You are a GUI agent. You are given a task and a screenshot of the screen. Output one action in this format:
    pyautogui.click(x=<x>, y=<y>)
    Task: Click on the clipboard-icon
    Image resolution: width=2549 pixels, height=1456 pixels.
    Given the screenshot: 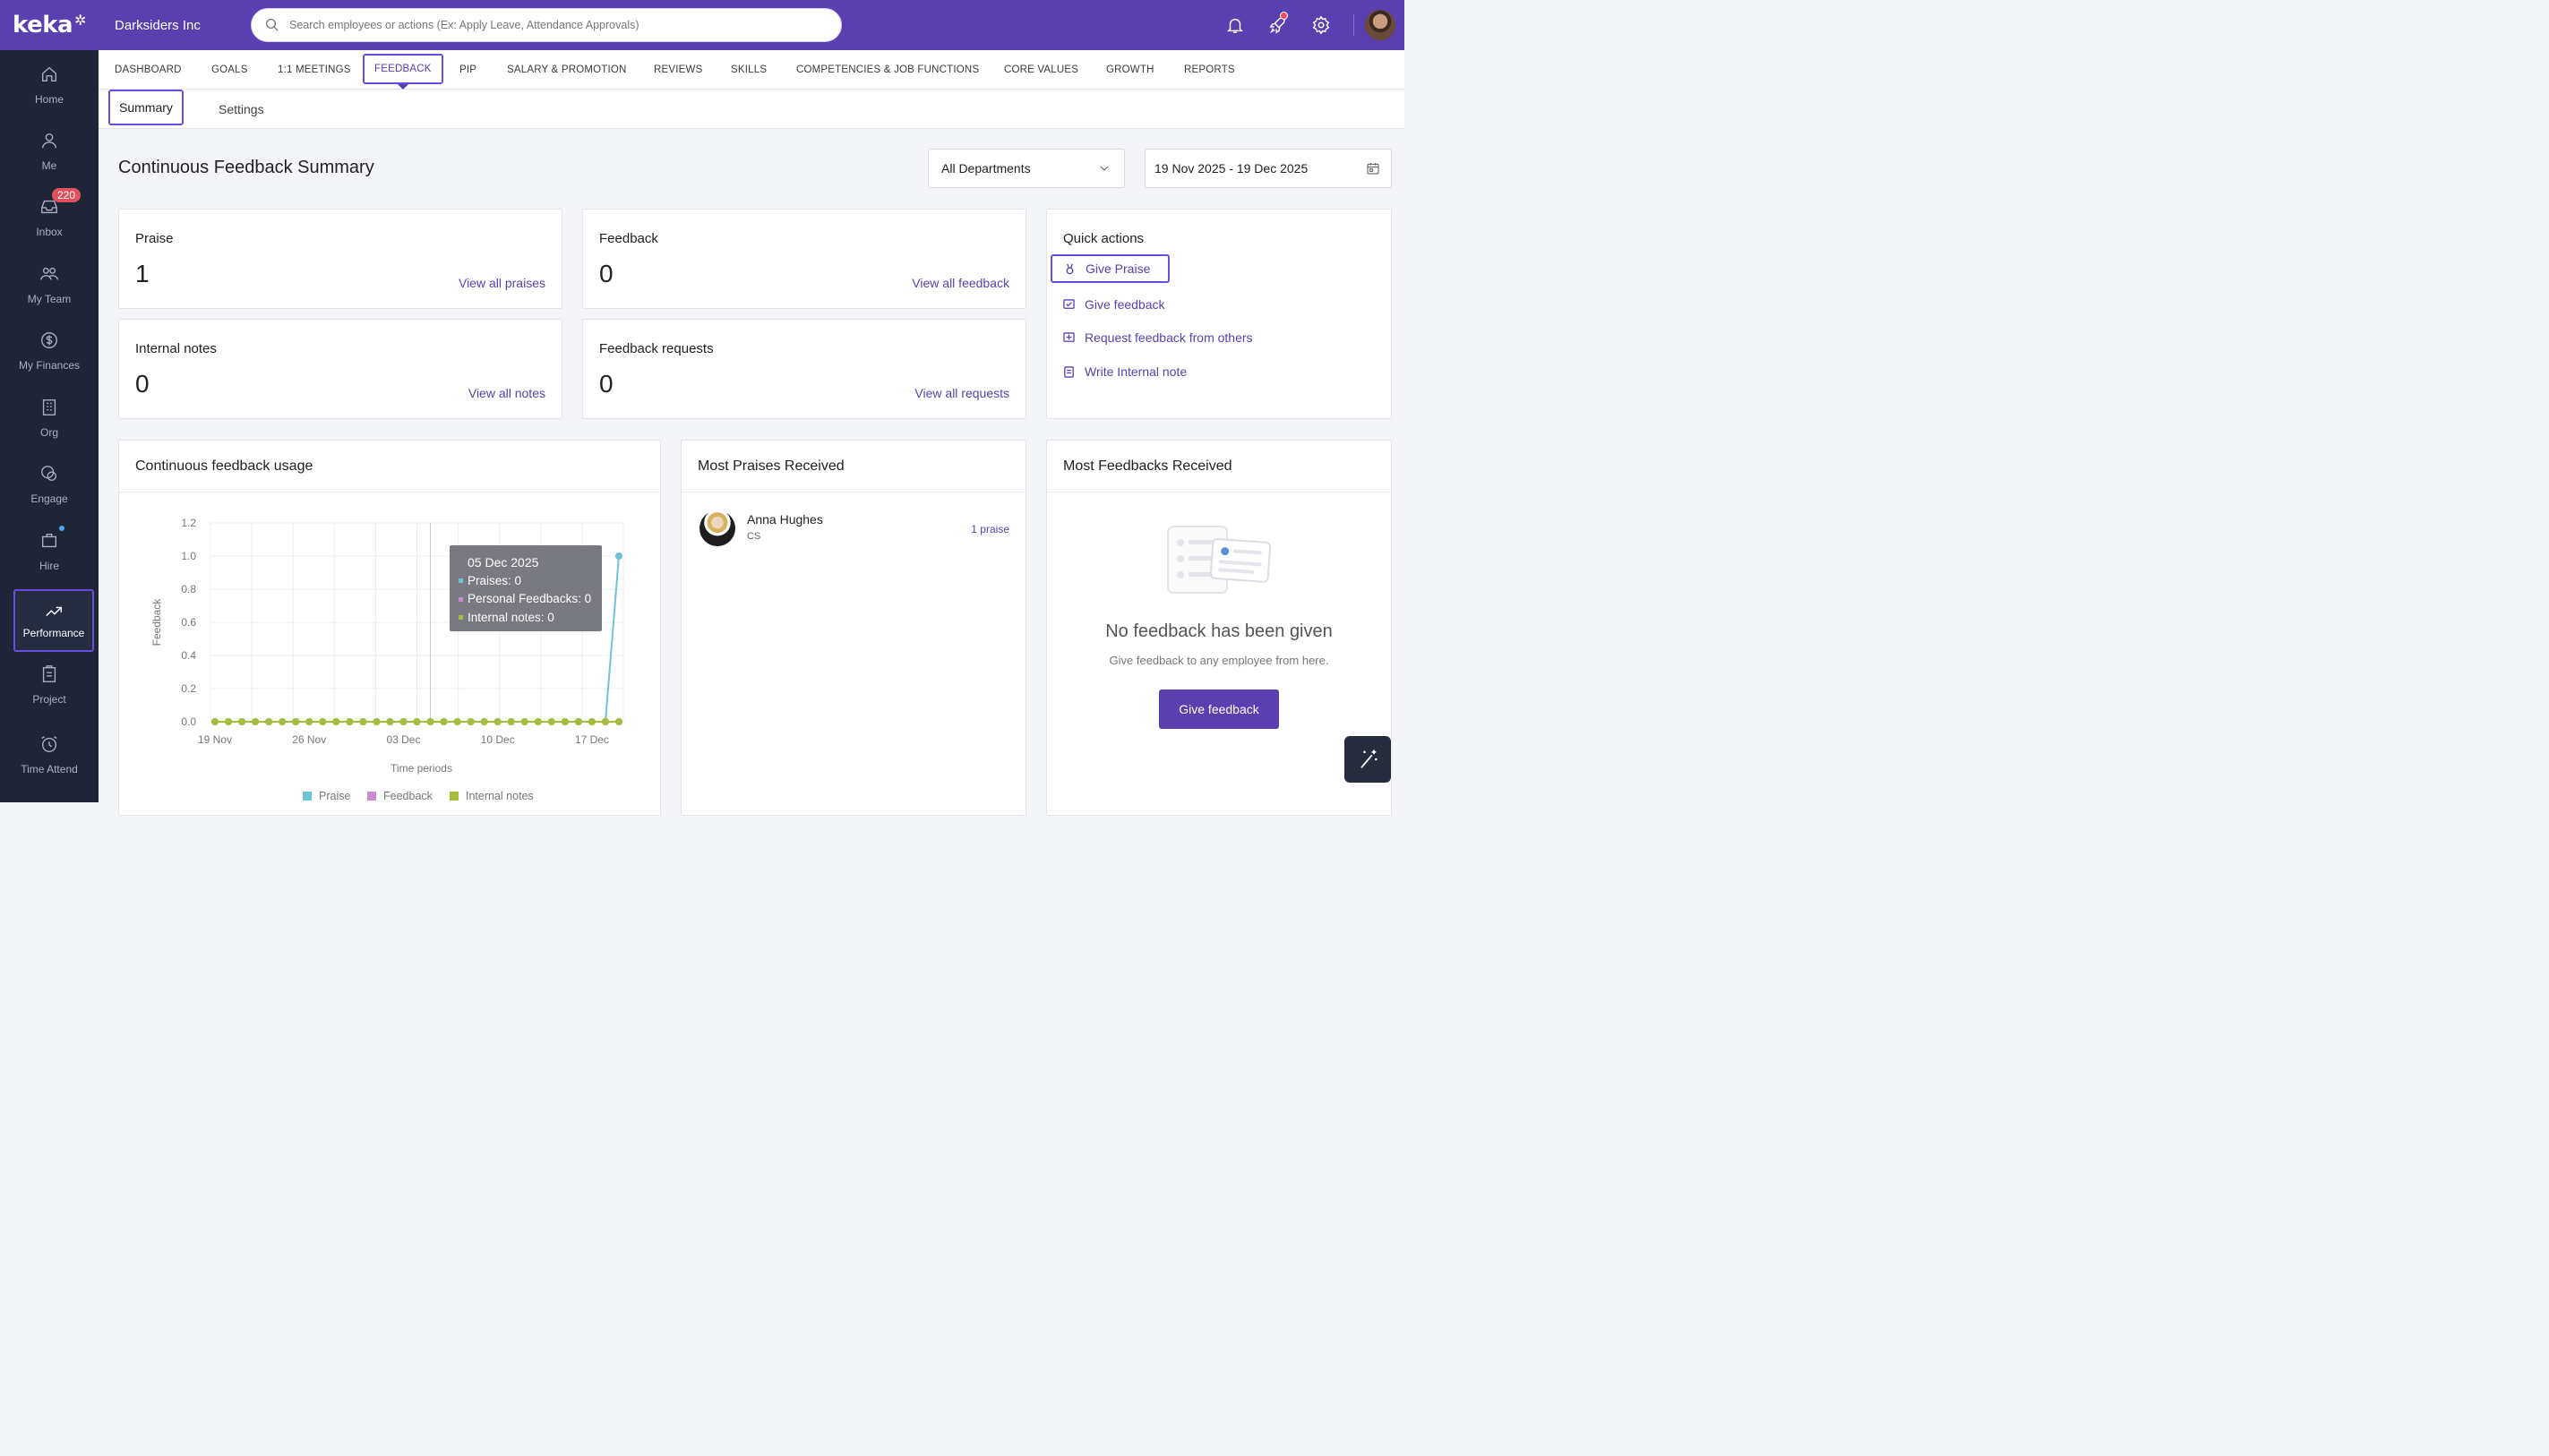 What is the action you would take?
    pyautogui.click(x=49, y=673)
    